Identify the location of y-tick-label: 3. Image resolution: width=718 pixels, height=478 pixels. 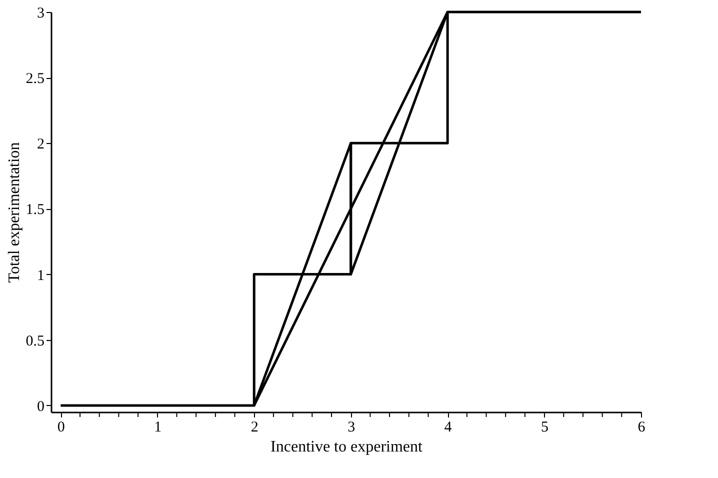
(40, 14).